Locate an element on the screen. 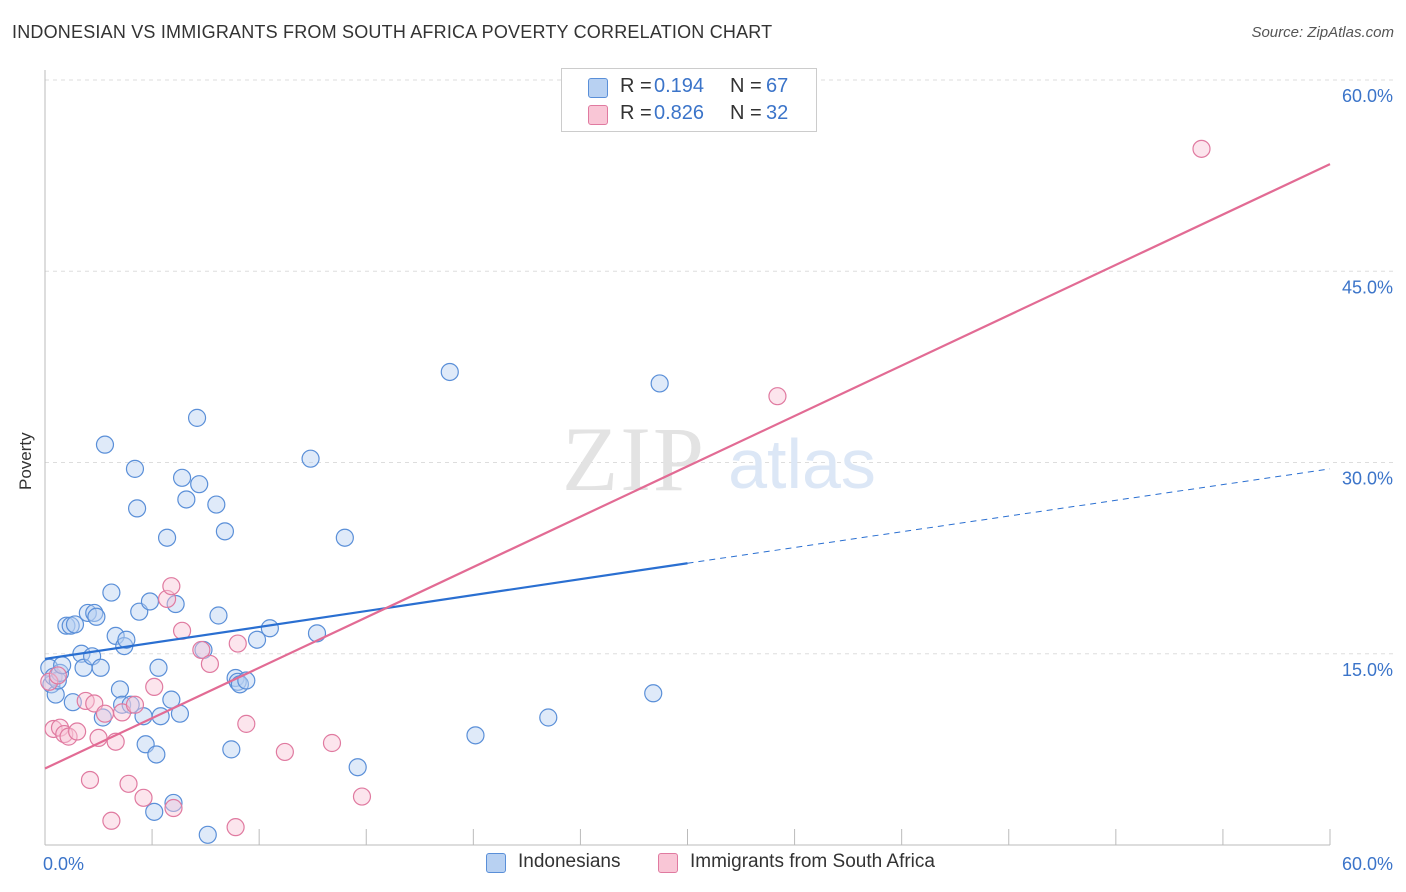 Image resolution: width=1406 pixels, height=892 pixels. series-legend: Indonesians Immigrants from South Africa is located at coordinates (703, 864).